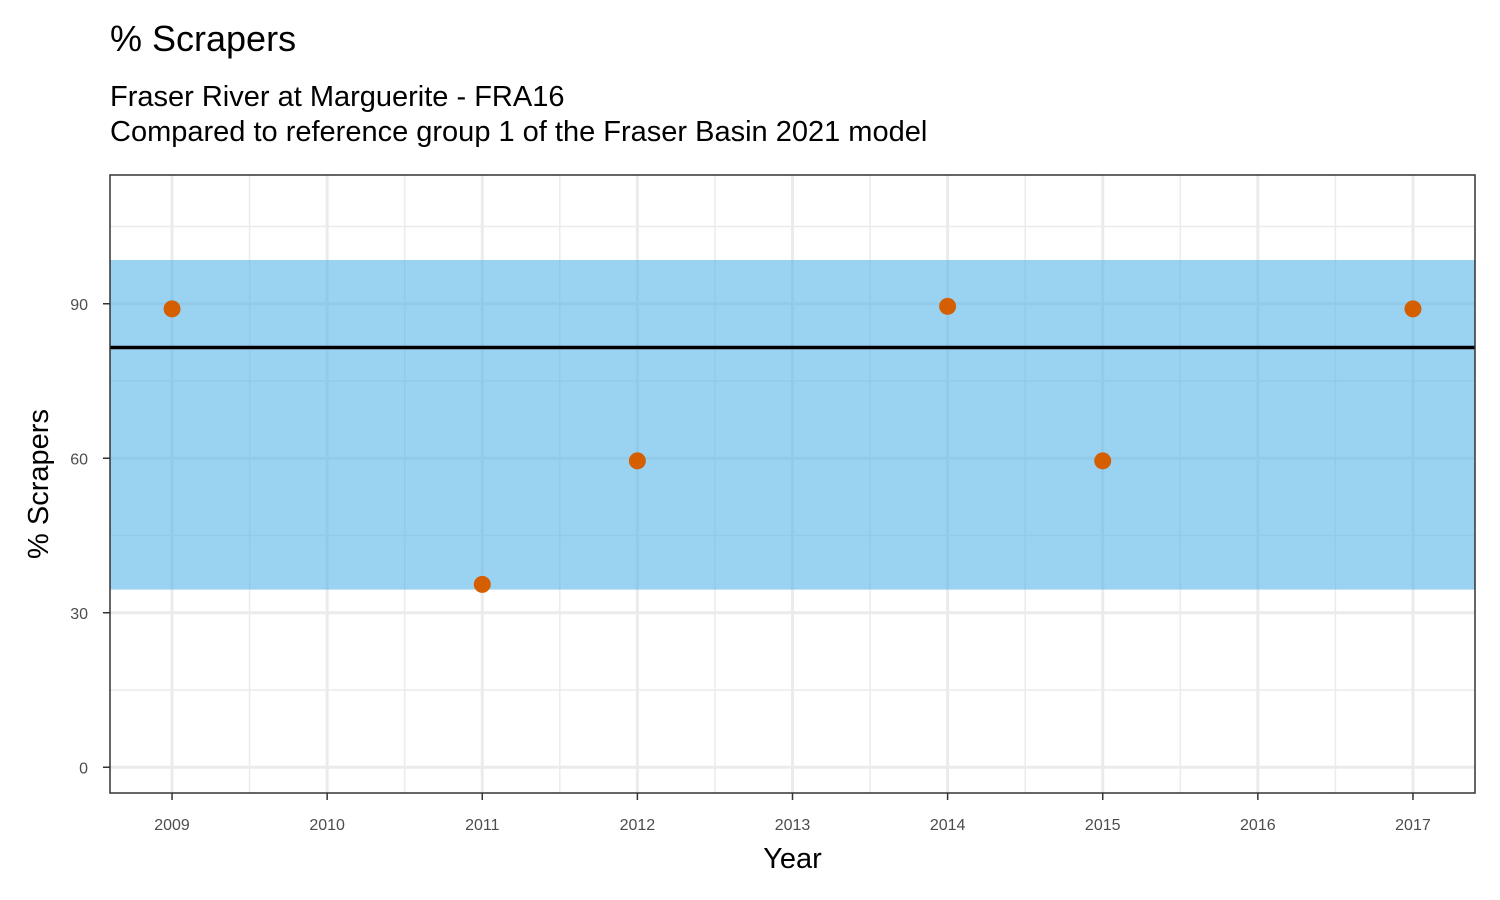 The height and width of the screenshot is (900, 1500). I want to click on y-tick-label: 0, so click(83, 768).